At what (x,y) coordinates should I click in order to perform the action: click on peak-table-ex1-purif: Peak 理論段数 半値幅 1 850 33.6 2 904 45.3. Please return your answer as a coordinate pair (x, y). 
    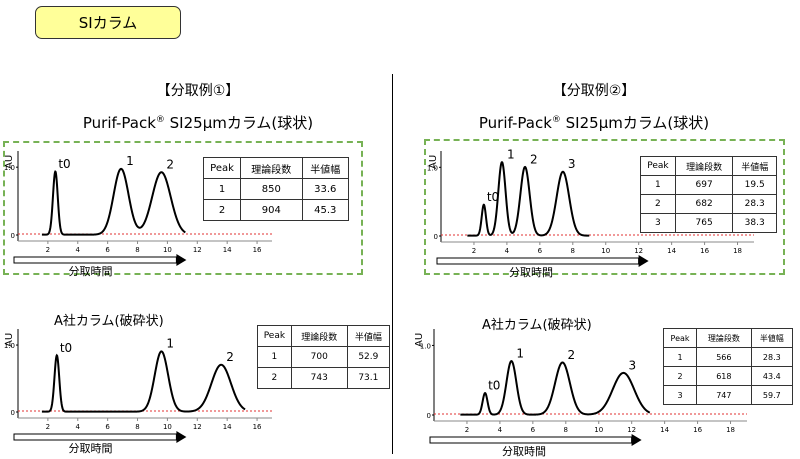
    Looking at the image, I should click on (276, 189).